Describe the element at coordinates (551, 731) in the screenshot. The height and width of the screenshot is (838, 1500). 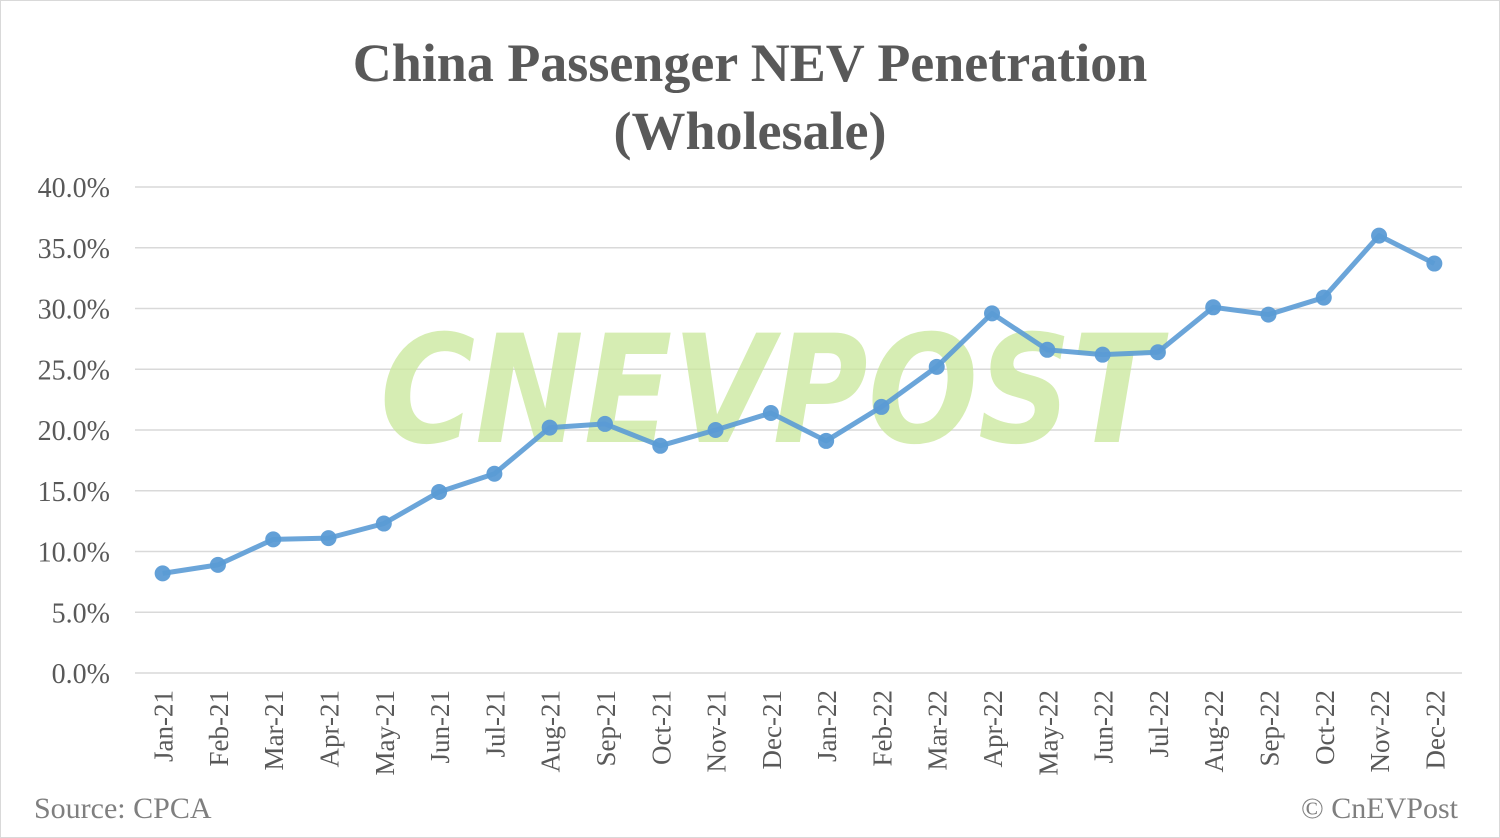
I see `x-tick-label: Aug-21` at that location.